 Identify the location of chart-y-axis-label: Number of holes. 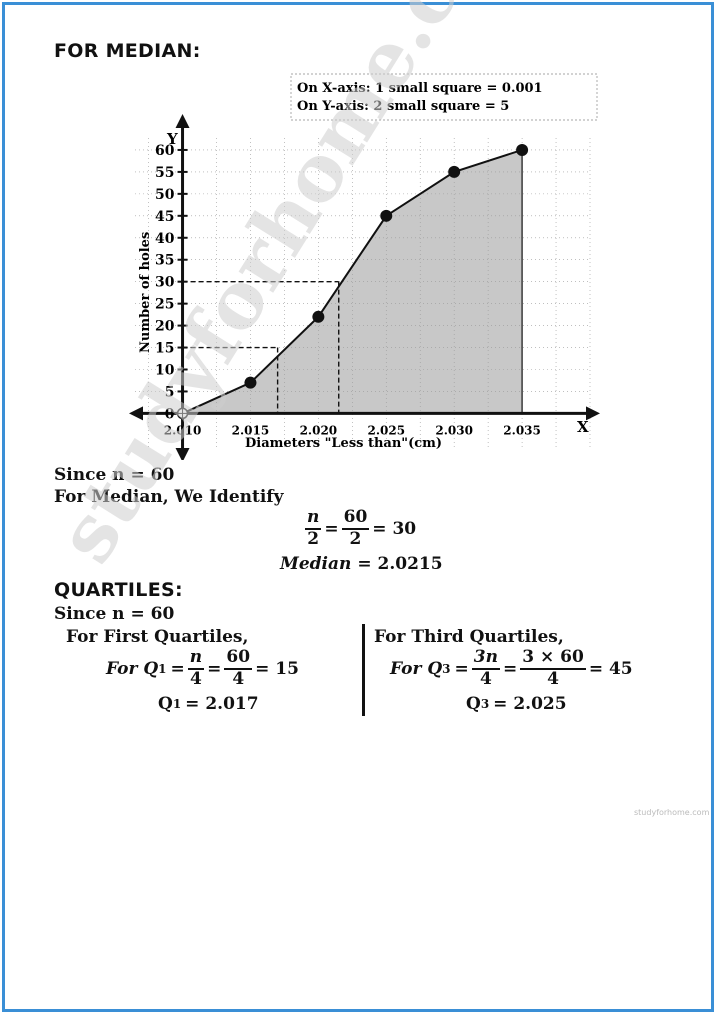
(145, 292).